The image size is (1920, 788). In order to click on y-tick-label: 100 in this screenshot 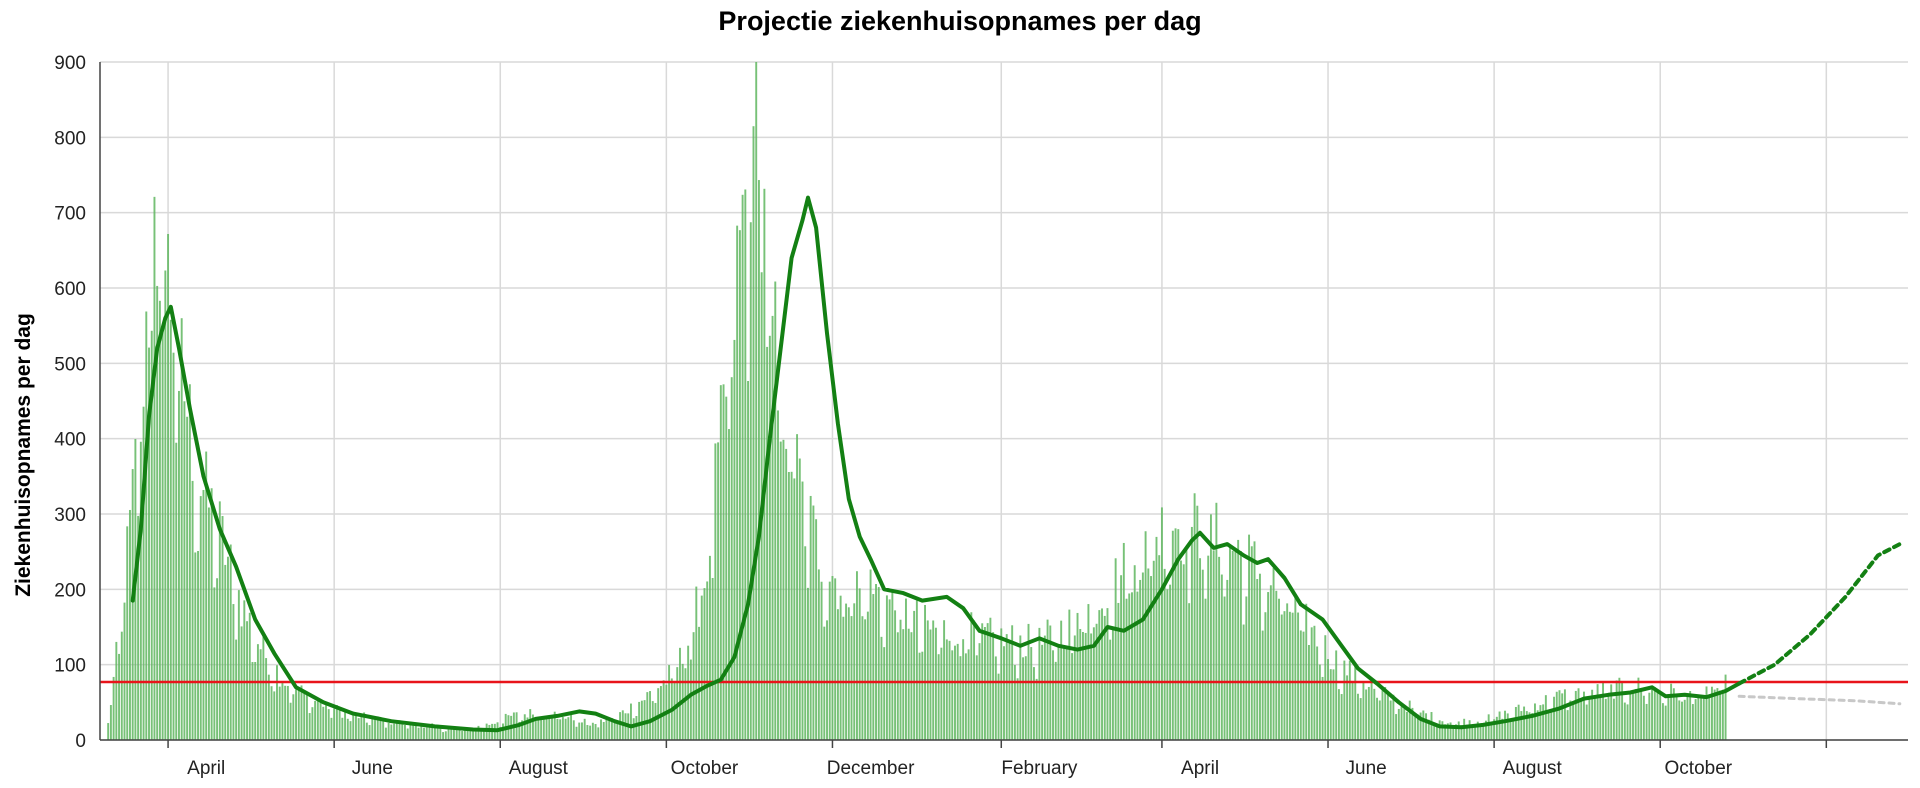, I will do `click(70, 666)`.